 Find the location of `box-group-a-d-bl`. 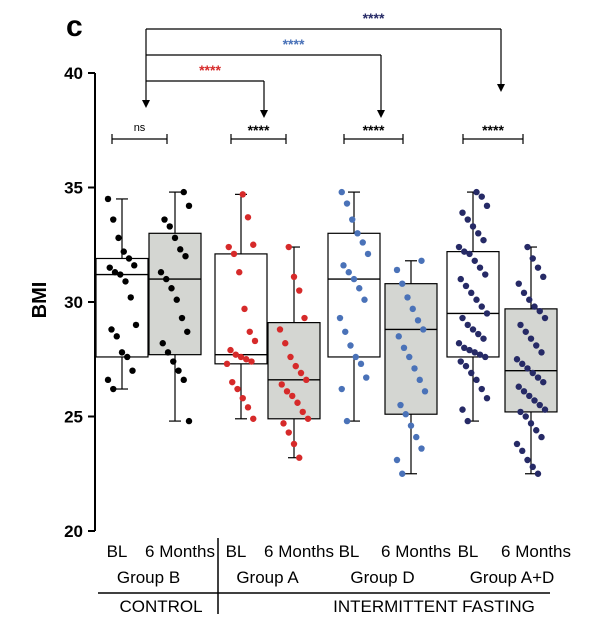

box-group-a-d-bl is located at coordinates (473, 306).